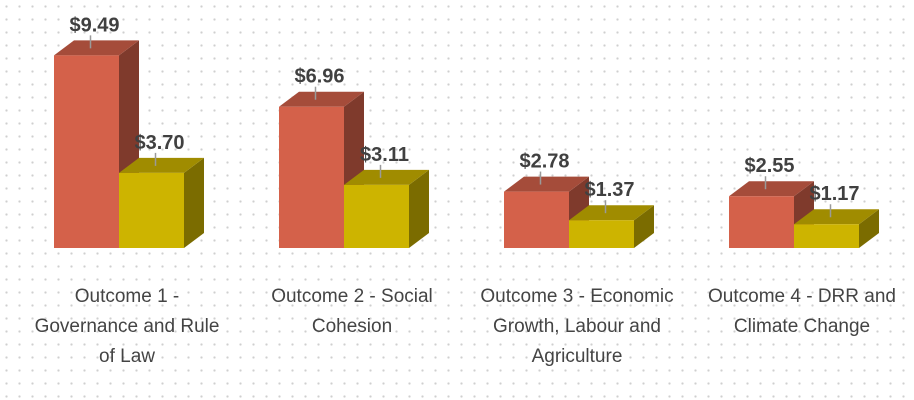  What do you see at coordinates (159, 143) in the screenshot?
I see `value-label: $3.70` at bounding box center [159, 143].